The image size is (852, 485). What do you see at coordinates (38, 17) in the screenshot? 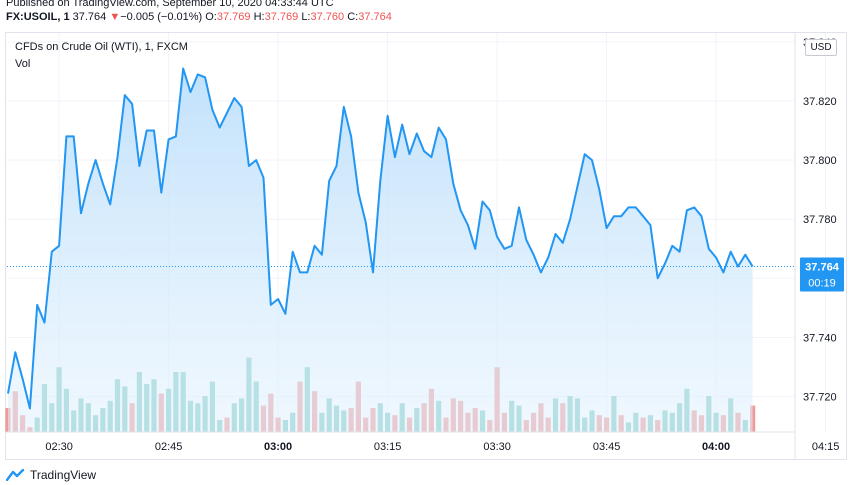
I see `symbol-label: FX:USOIL, 1` at bounding box center [38, 17].